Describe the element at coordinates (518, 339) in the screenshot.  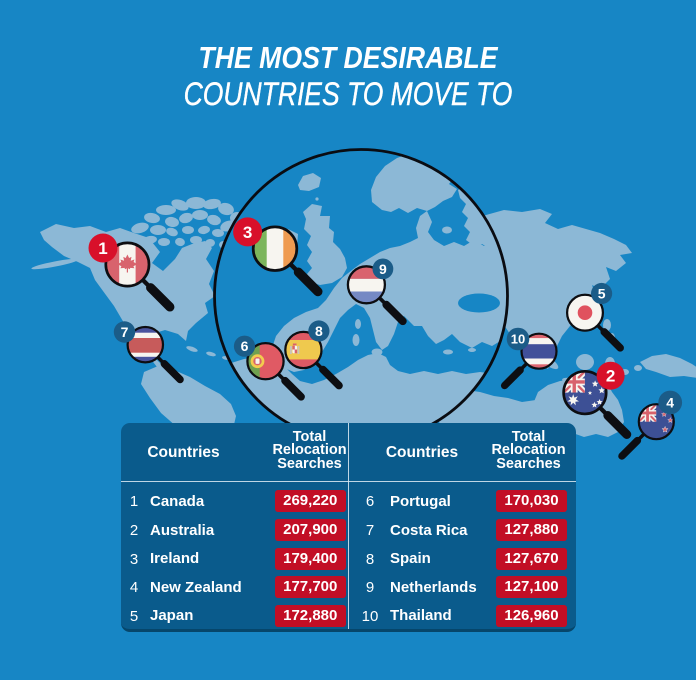
I see `svg-text: 10` at that location.